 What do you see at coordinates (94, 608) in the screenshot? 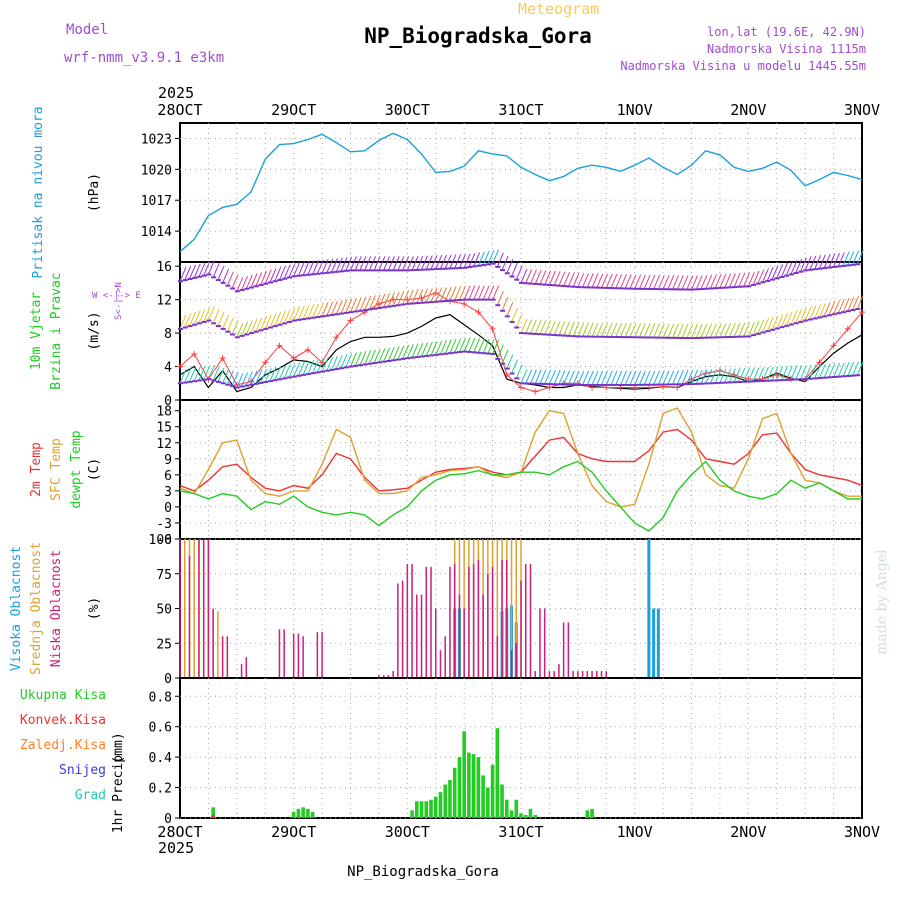
I see `unit-label-clouds: (%)` at bounding box center [94, 608].